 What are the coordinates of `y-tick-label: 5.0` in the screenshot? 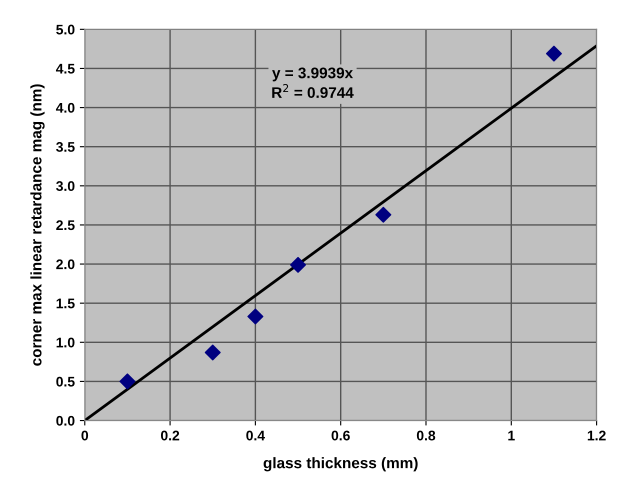 It's located at (65, 29).